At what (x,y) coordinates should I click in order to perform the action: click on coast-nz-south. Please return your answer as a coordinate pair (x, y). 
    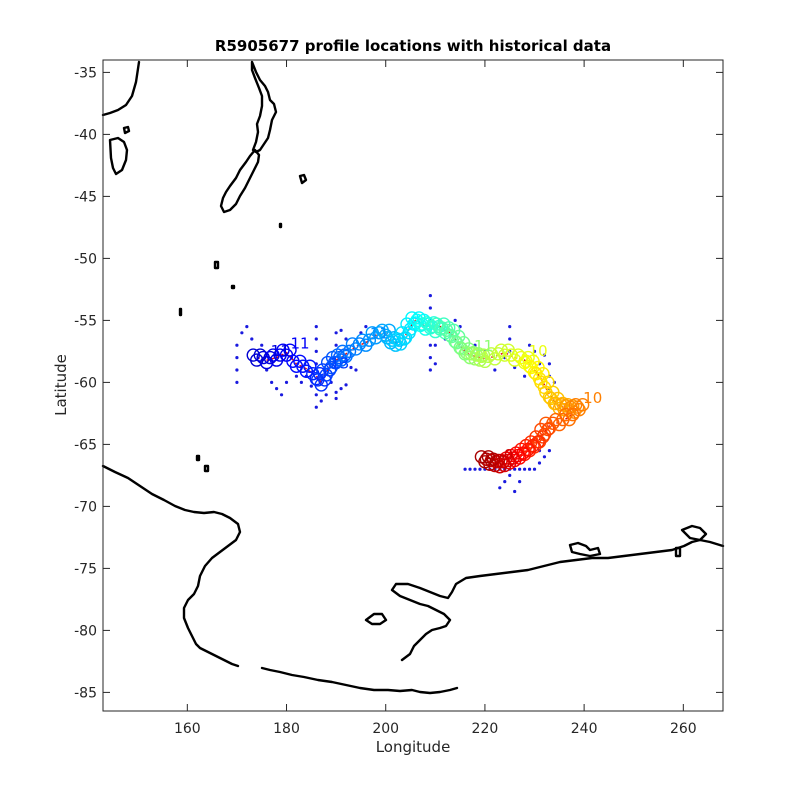
    Looking at the image, I should click on (240, 181).